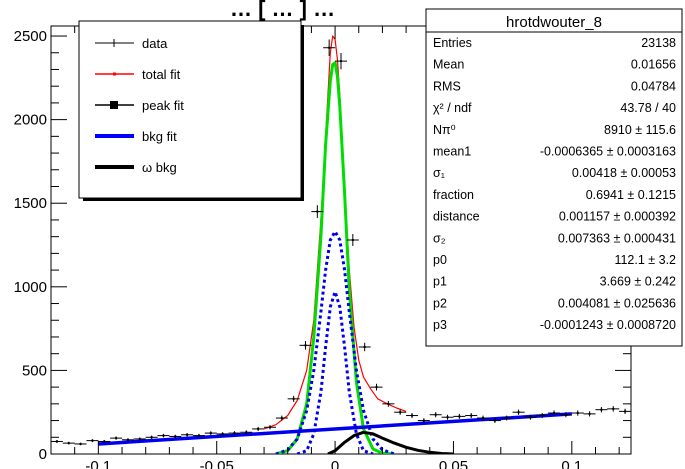  I want to click on stats-row-value: 0.004081 ± 0.025636, so click(617, 303).